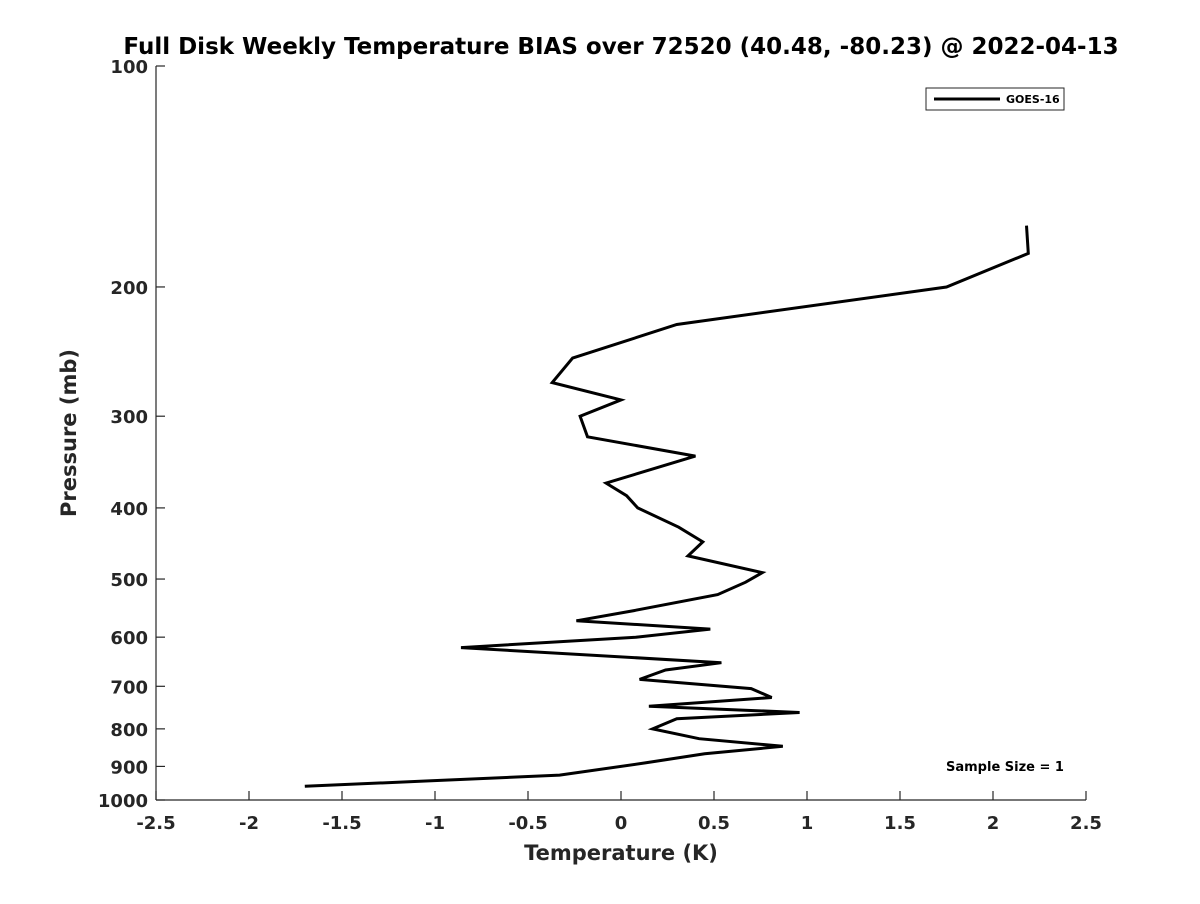 The width and height of the screenshot is (1200, 904). What do you see at coordinates (129, 509) in the screenshot?
I see `y-tick-label: 400` at bounding box center [129, 509].